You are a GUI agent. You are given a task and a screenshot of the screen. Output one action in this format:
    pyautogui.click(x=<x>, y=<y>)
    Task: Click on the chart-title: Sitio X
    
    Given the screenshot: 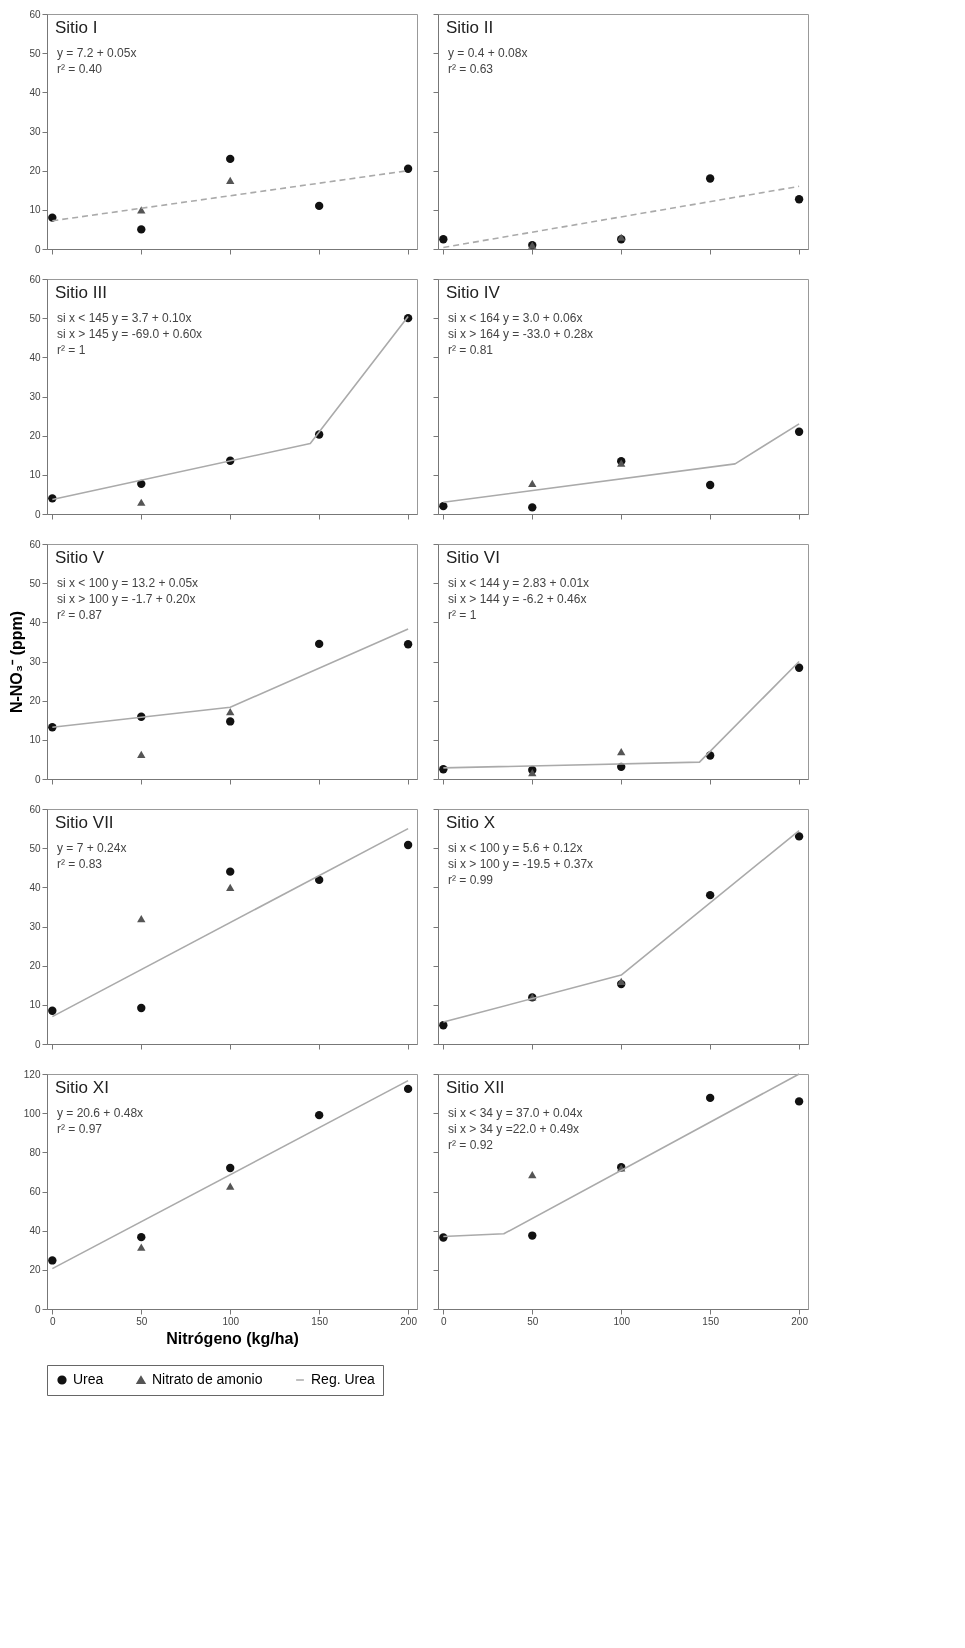 What is the action you would take?
    pyautogui.click(x=471, y=822)
    